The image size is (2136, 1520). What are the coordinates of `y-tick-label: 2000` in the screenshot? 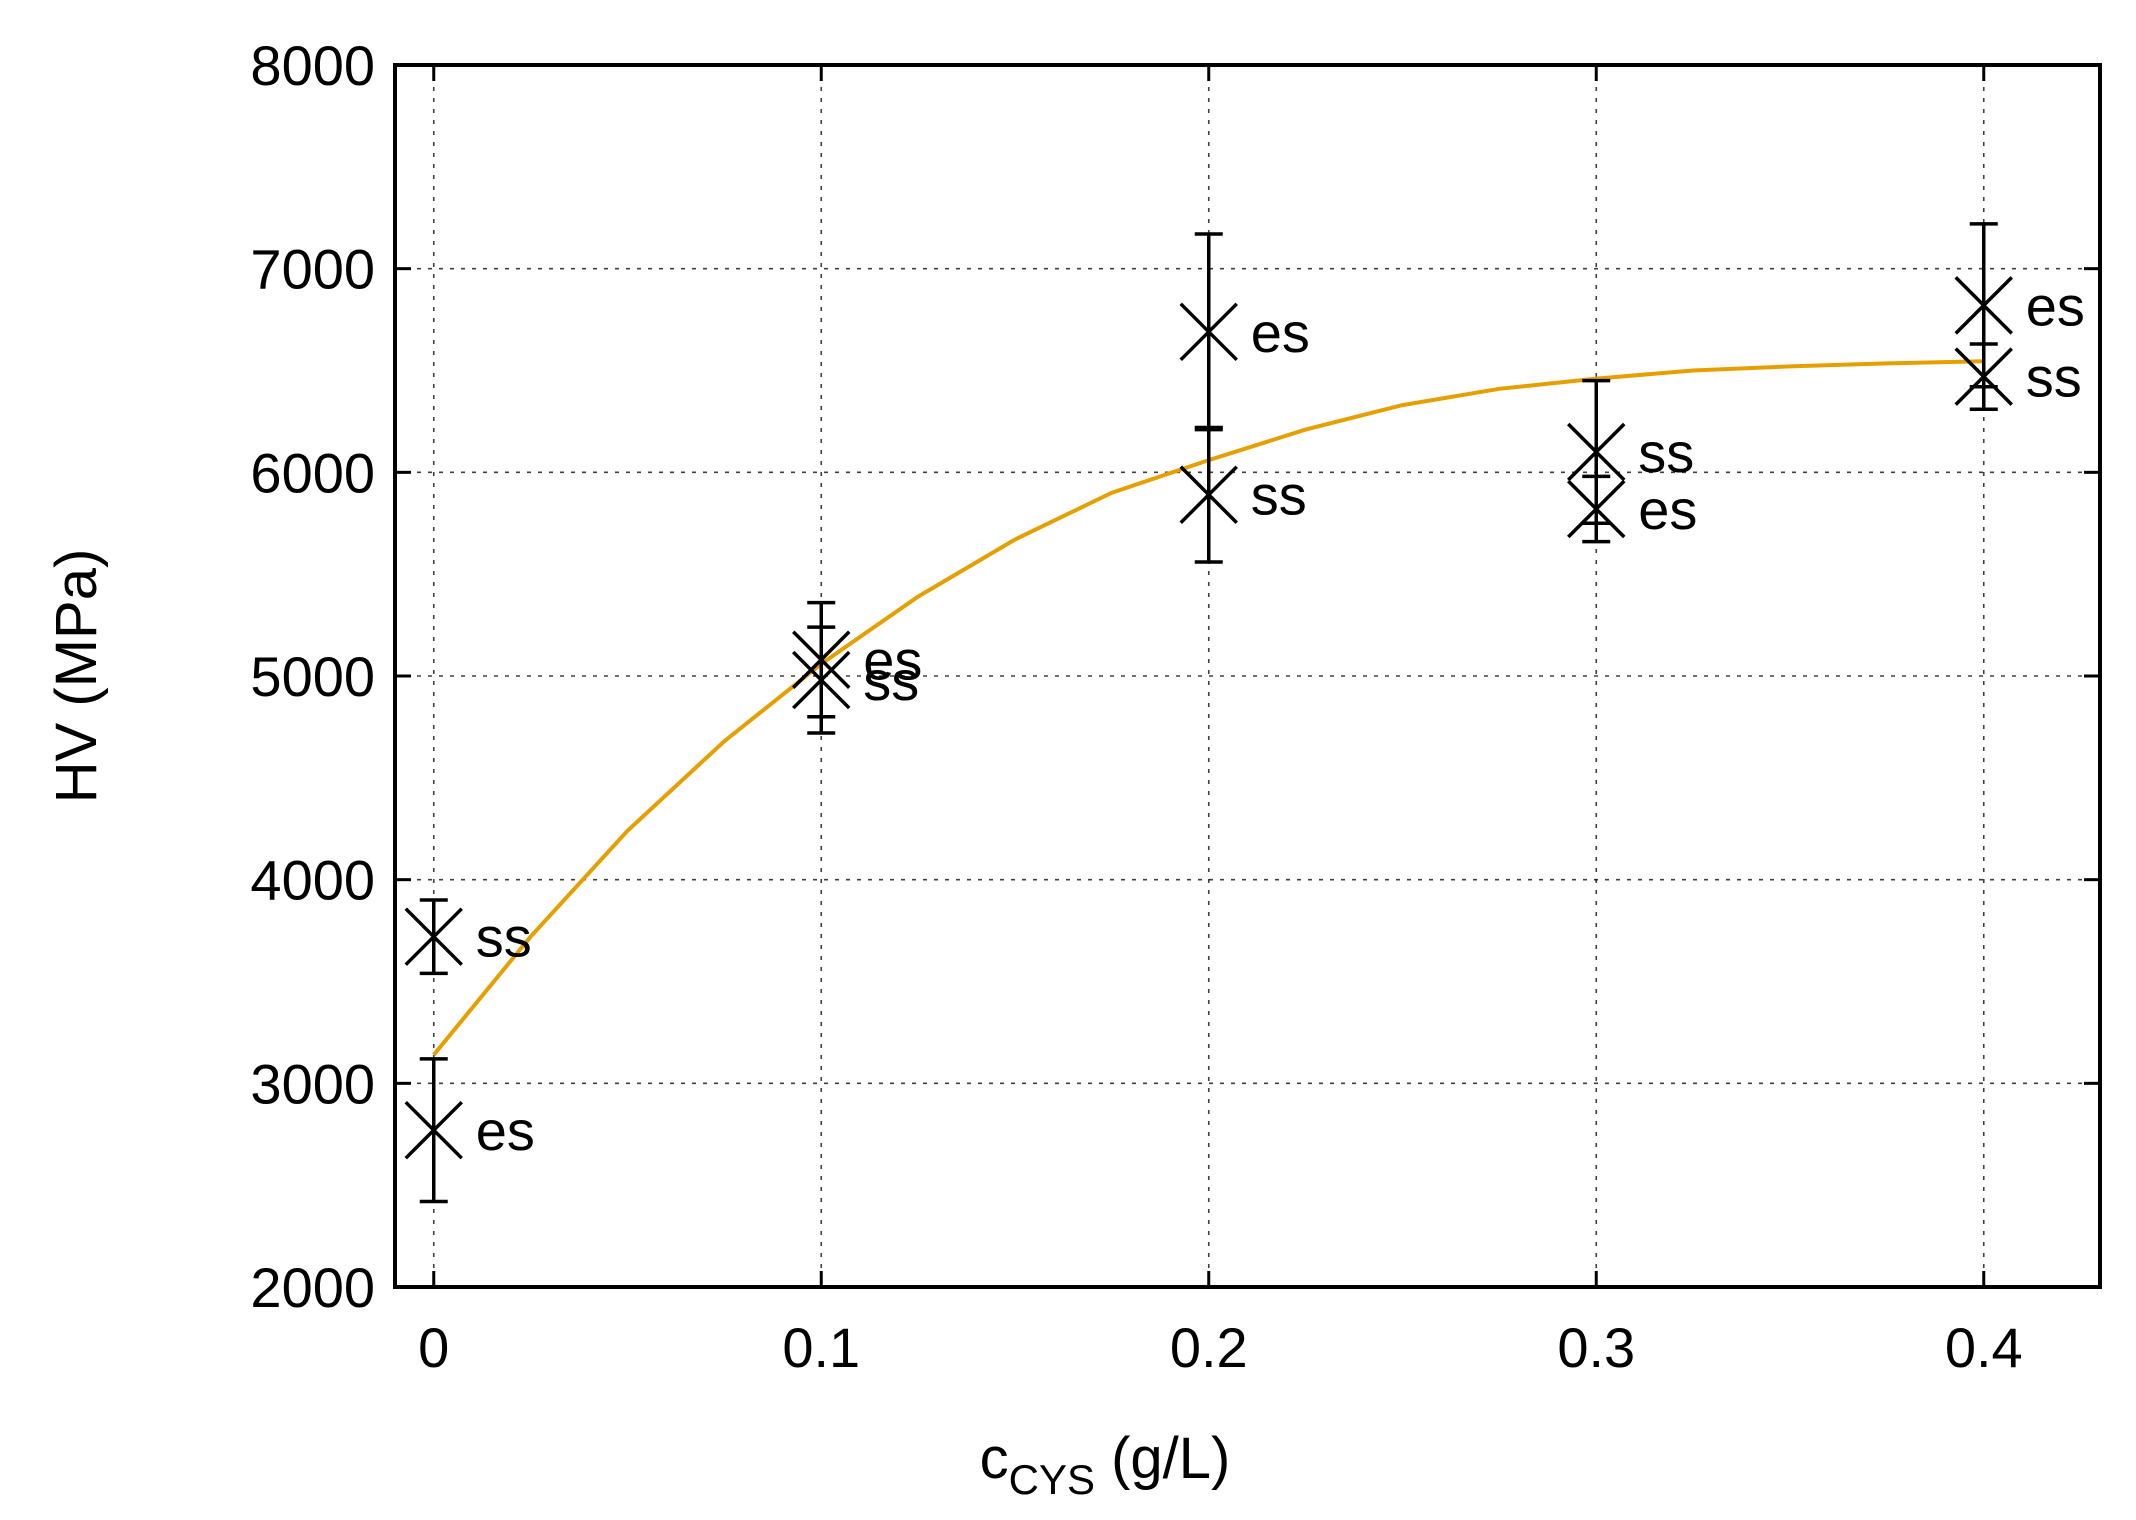 It's located at (312, 1287).